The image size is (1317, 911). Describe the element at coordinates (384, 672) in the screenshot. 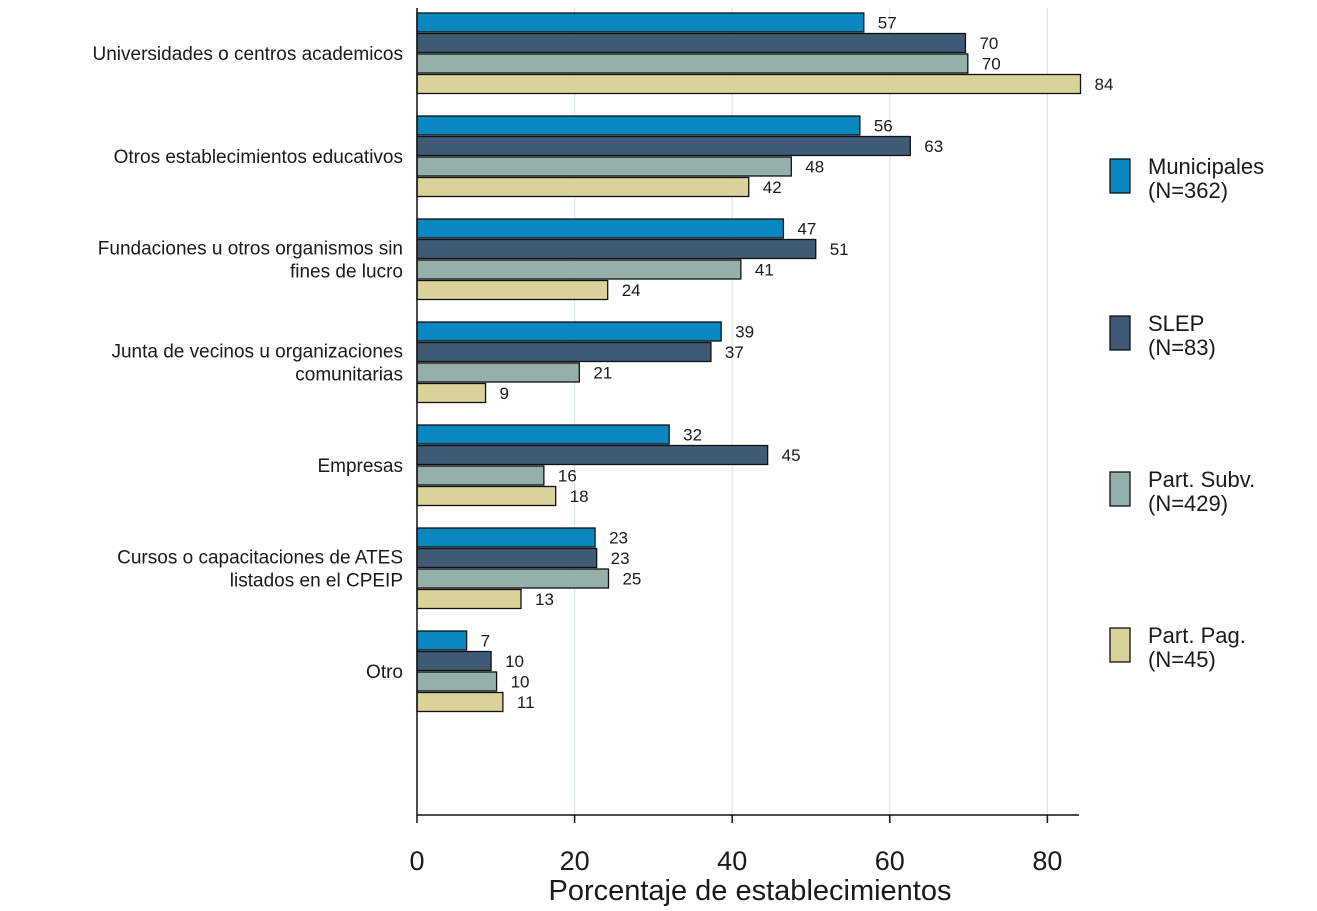

I see `category-label: Otro` at that location.